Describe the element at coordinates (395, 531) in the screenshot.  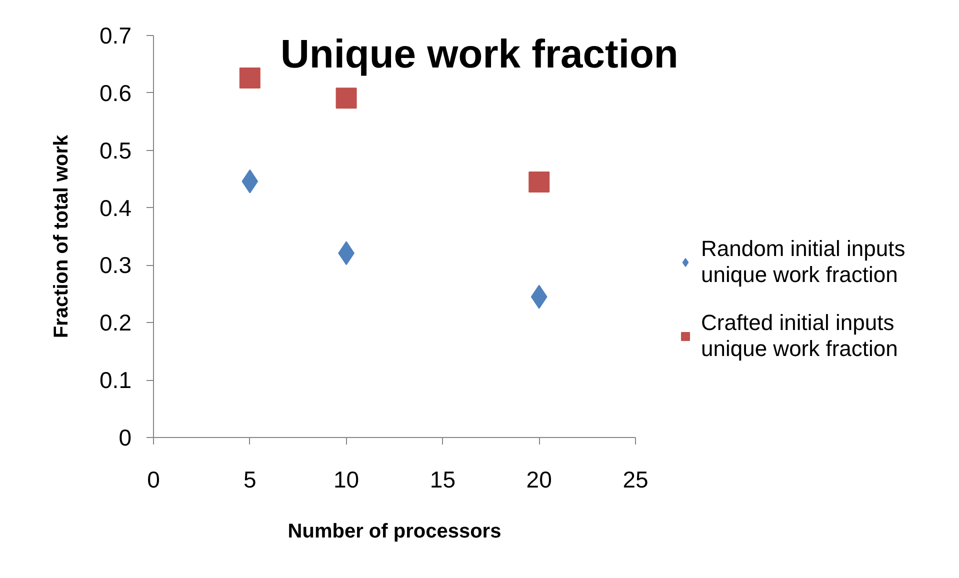
I see `x-axis-title: Number of processors` at that location.